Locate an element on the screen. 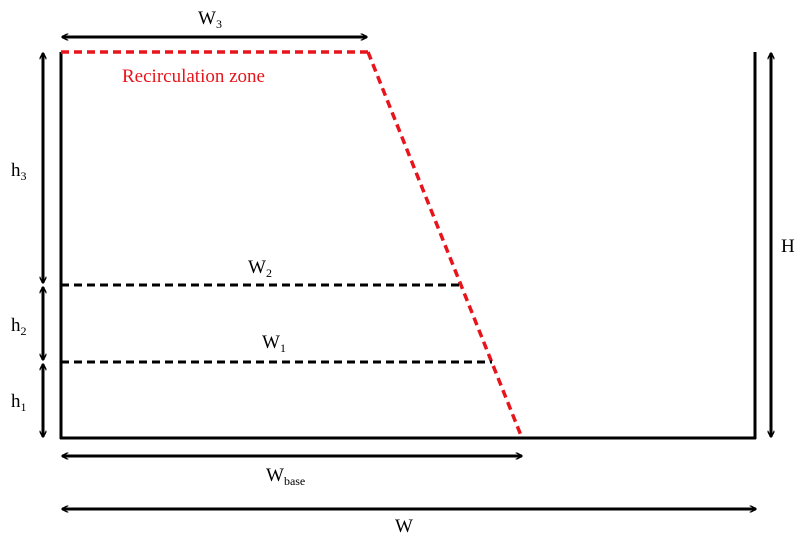  recirculation-zone-label: Recirculation zone is located at coordinates (193, 76).